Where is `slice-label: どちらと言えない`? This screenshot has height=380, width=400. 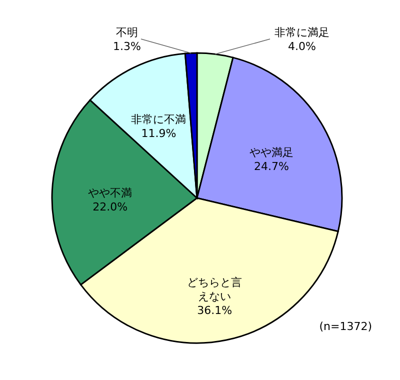
slice-label: どちらと言えない is located at coordinates (214, 290).